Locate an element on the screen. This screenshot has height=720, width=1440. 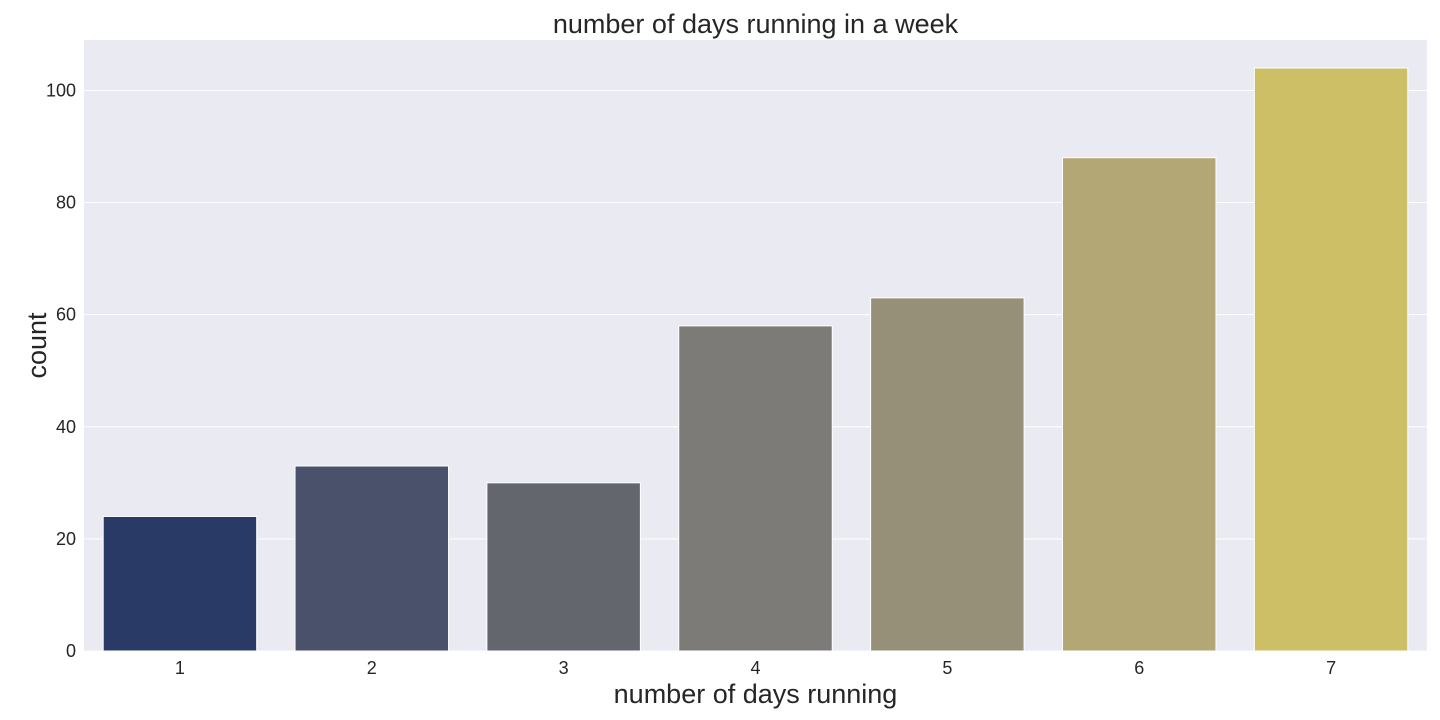
x-tick-label-7: 7 is located at coordinates (1331, 668).